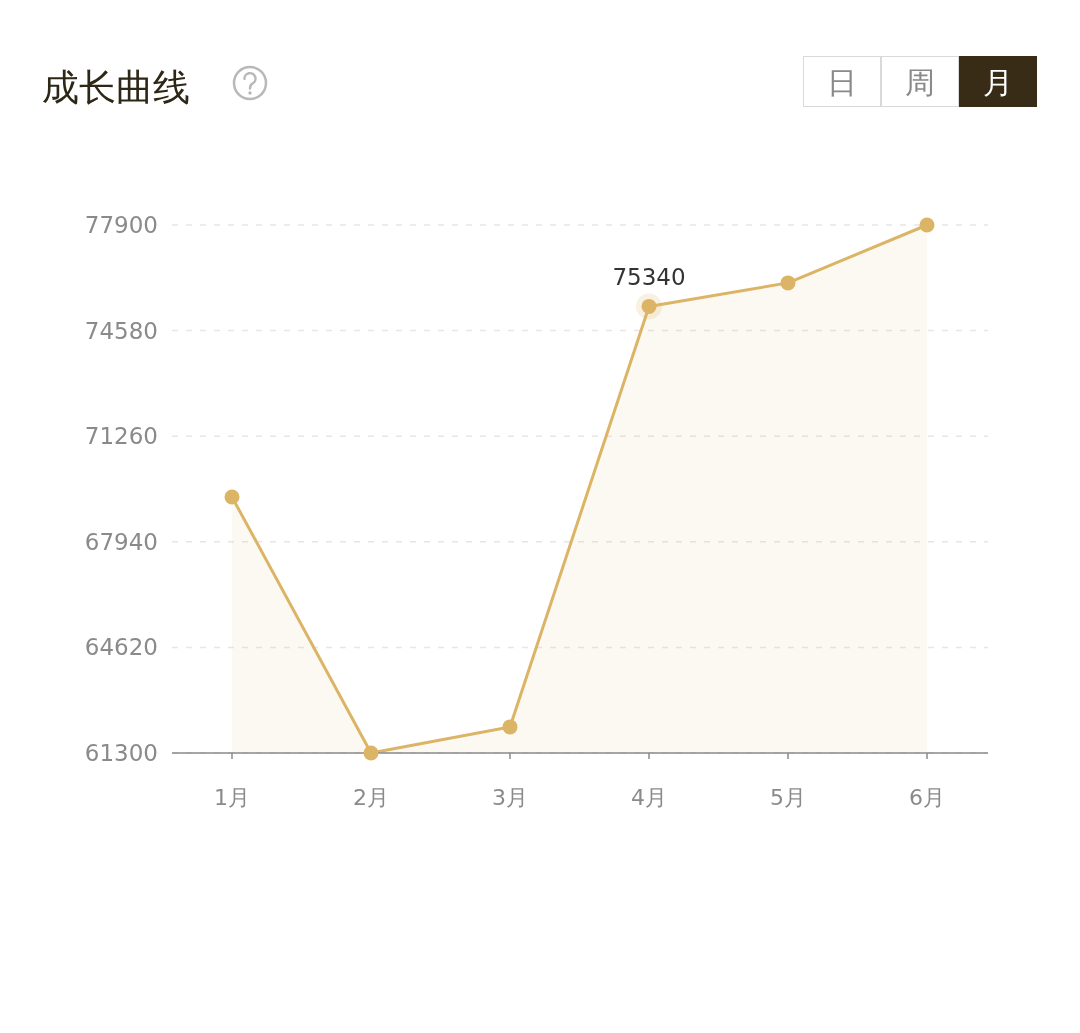 The image size is (1080, 1033). Describe the element at coordinates (510, 797) in the screenshot. I see `x-tick-label: 3月` at that location.